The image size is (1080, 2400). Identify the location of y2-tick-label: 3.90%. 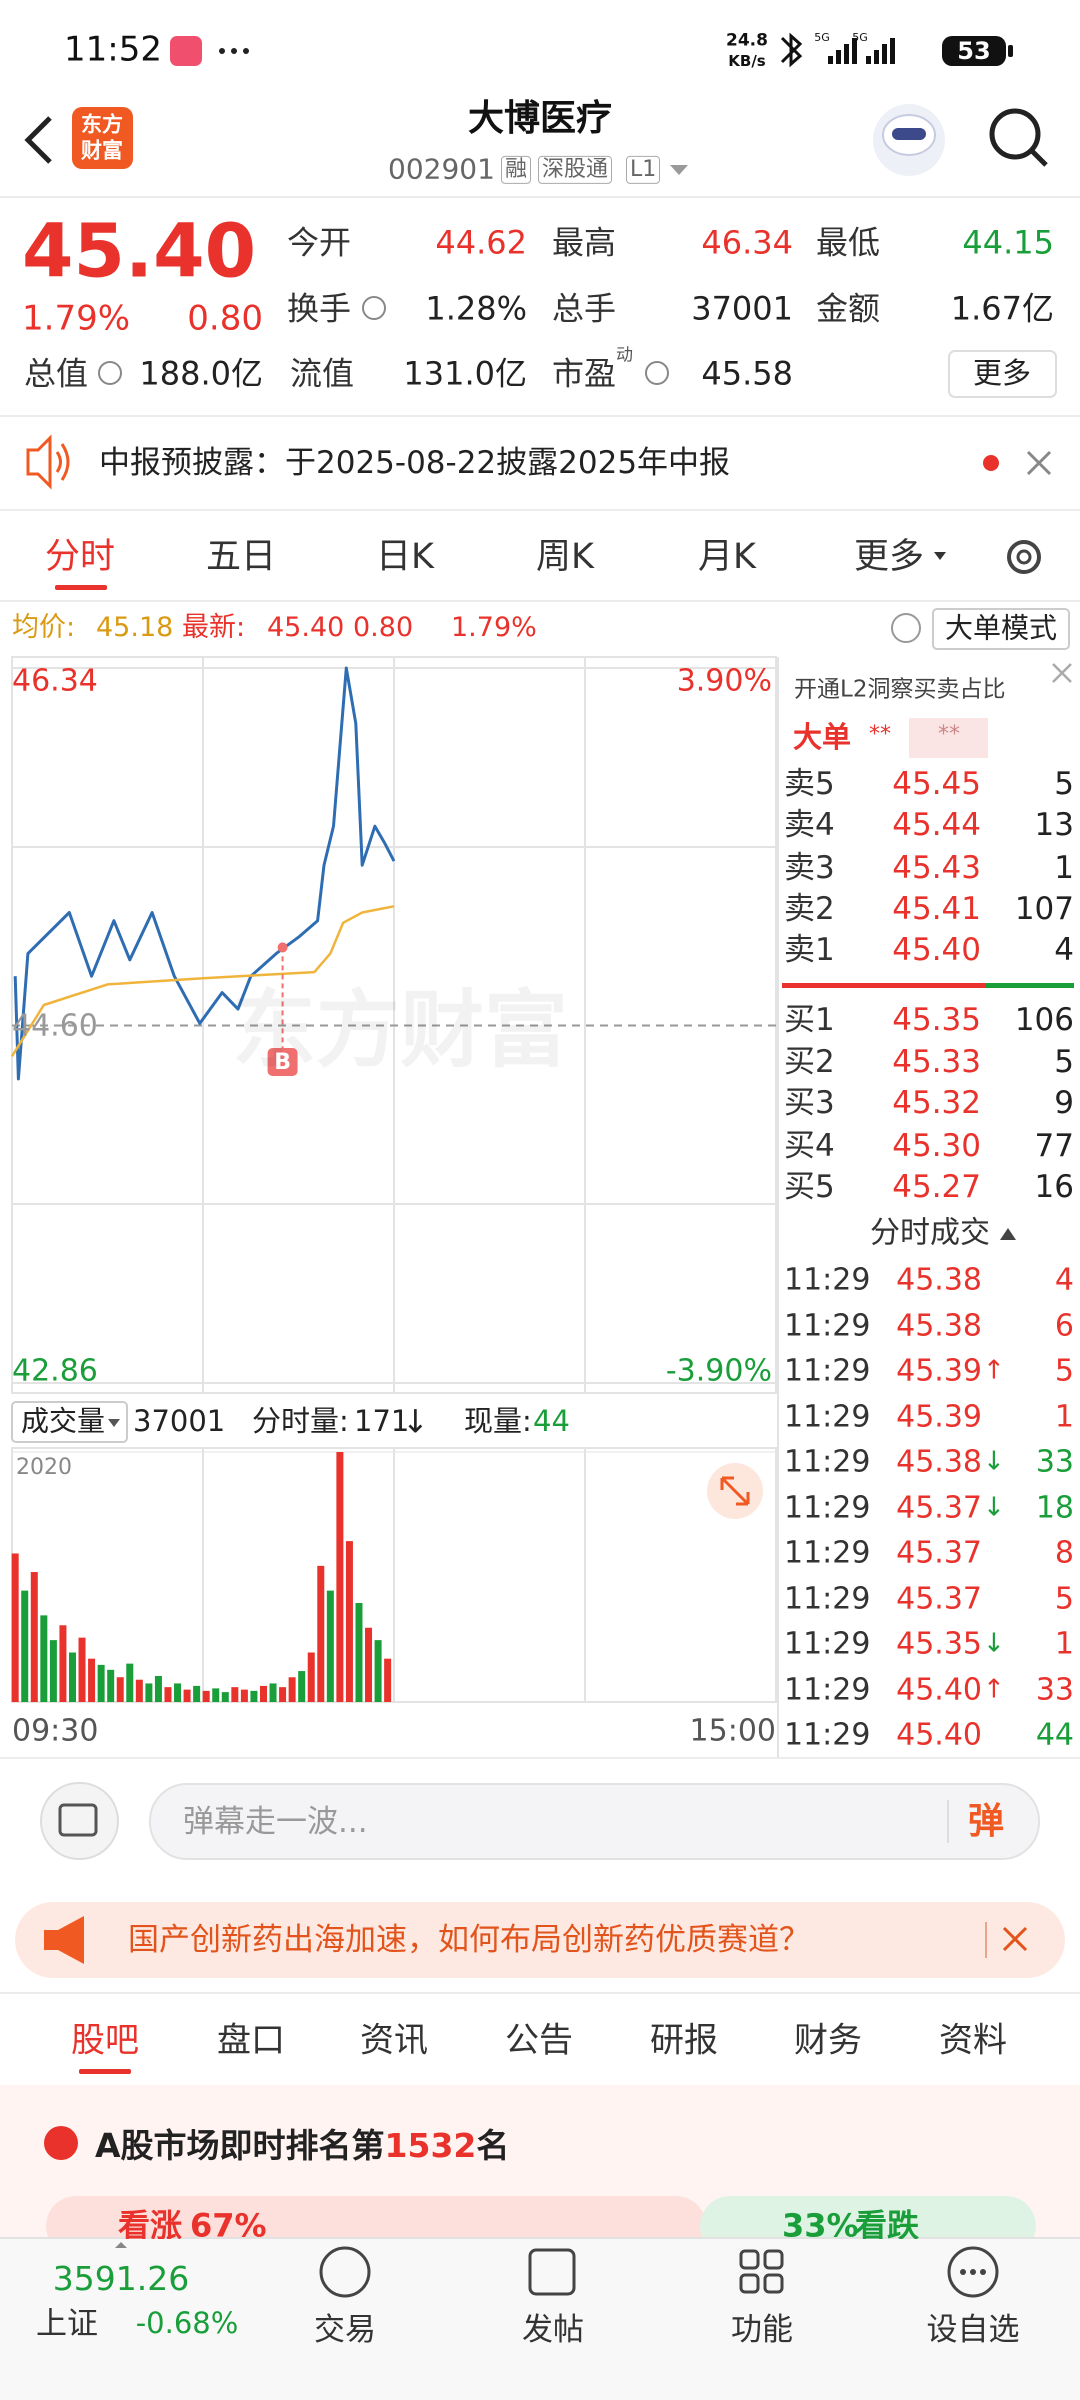
(724, 681).